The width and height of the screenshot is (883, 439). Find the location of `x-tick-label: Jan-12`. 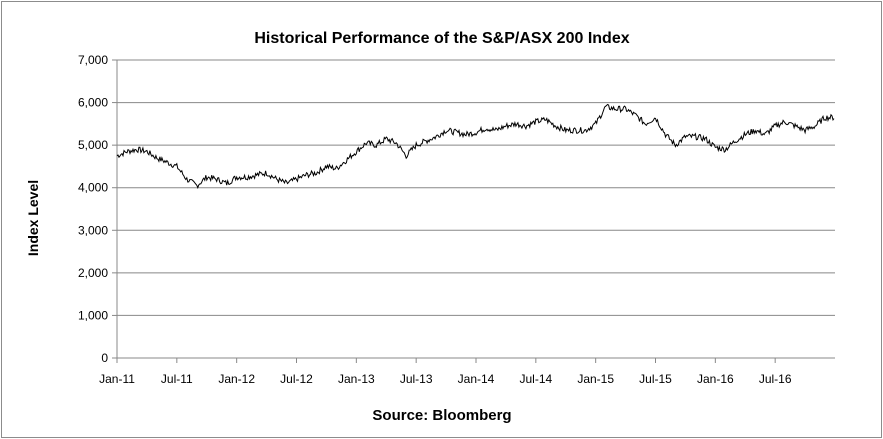

x-tick-label: Jan-12 is located at coordinates (236, 379).